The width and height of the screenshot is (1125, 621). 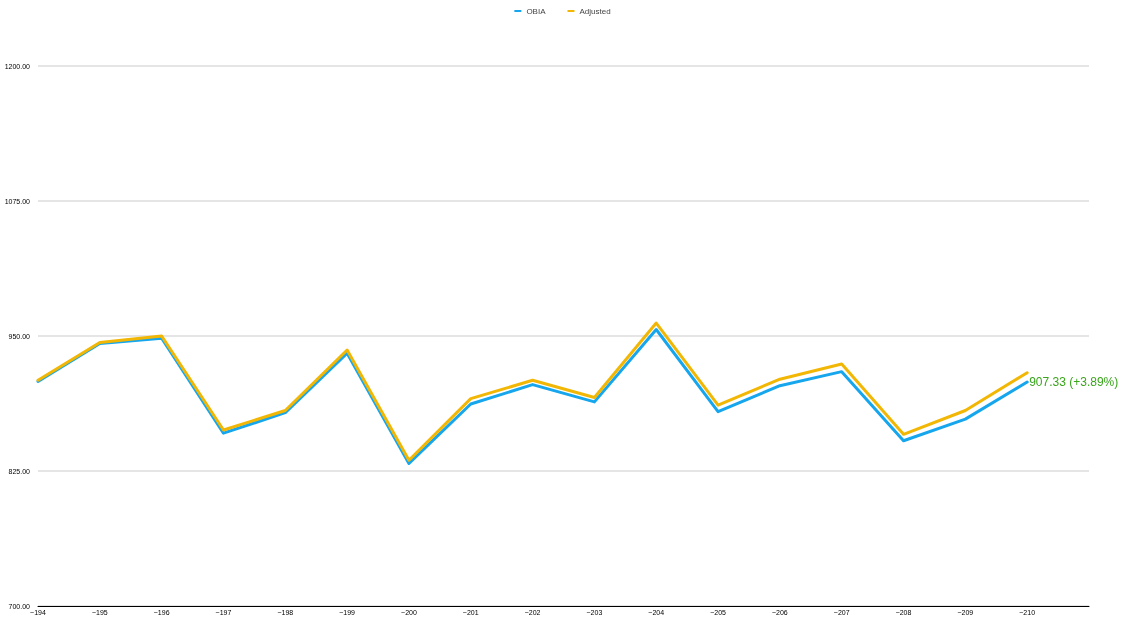 I want to click on annotation: 907.33 (+3.89%), so click(x=1074, y=382).